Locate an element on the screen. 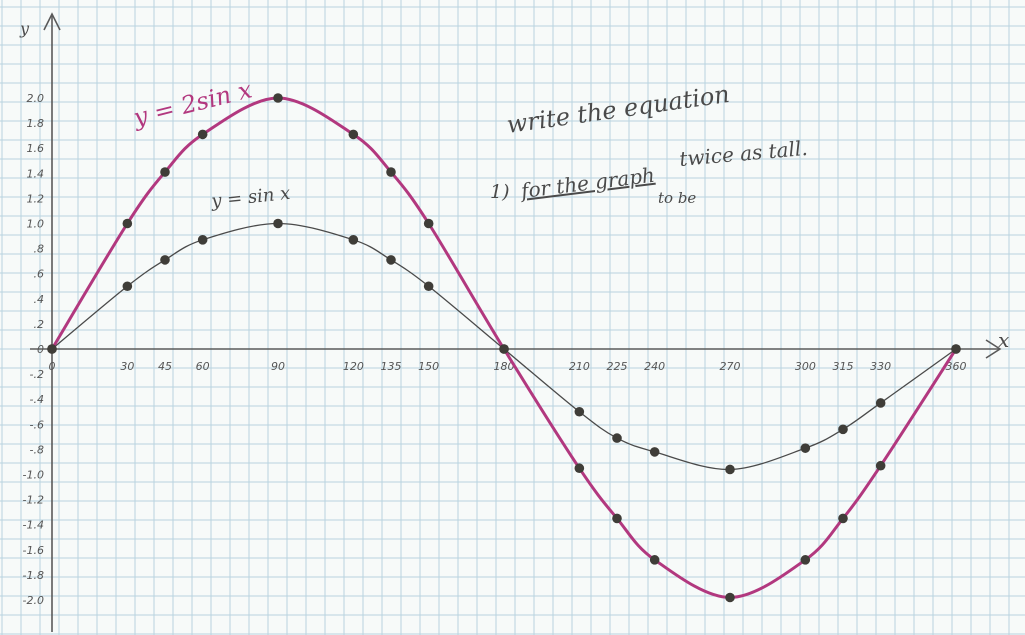 The width and height of the screenshot is (1025, 635). x-tick-label: 240 is located at coordinates (654, 366).